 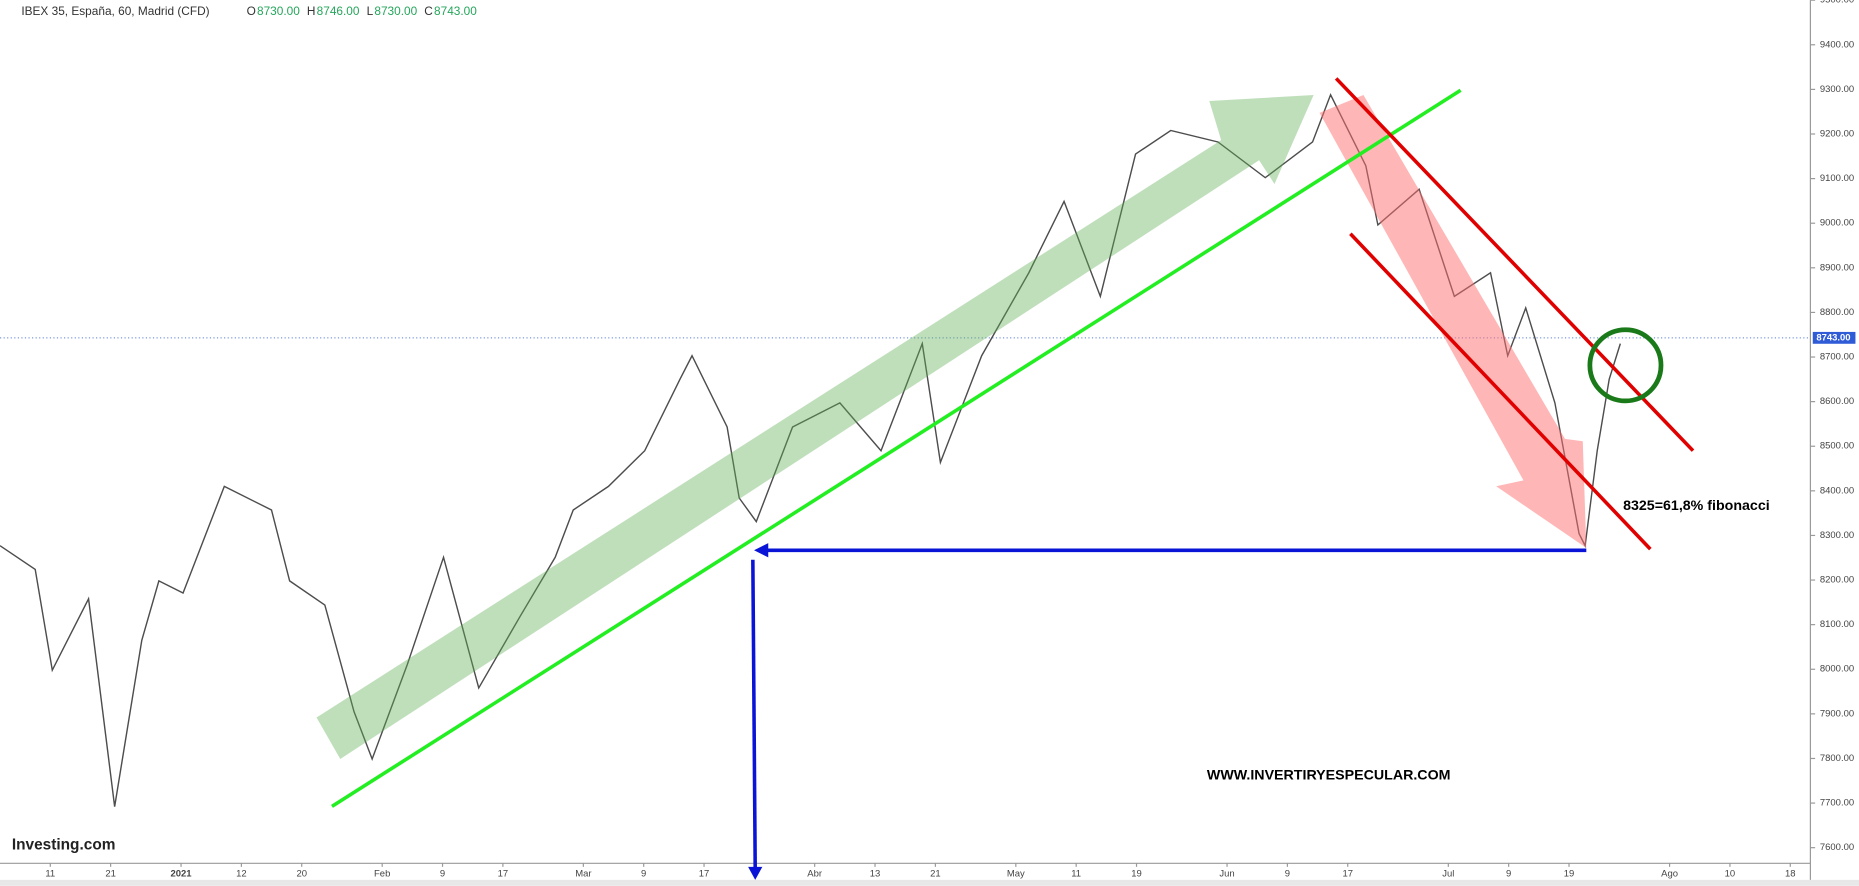 I want to click on date-line, so click(x=754, y=715).